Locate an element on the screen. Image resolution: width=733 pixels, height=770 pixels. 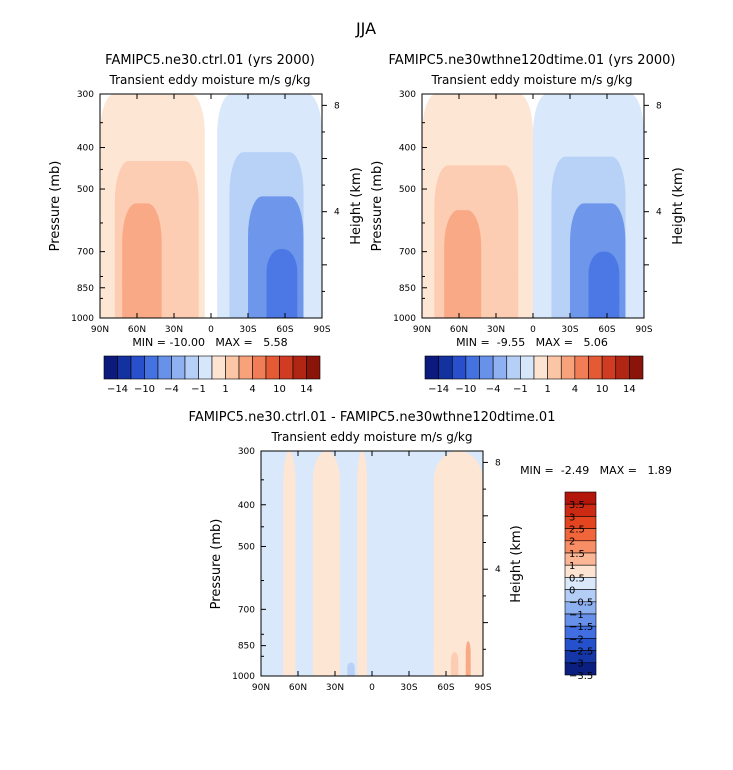
colorbar-label: 0 is located at coordinates (572, 591).